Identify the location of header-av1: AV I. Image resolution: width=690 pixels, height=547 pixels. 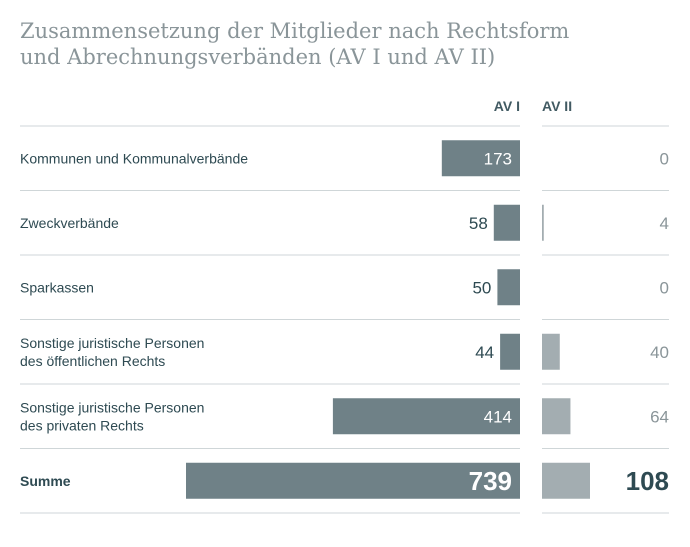
(507, 106).